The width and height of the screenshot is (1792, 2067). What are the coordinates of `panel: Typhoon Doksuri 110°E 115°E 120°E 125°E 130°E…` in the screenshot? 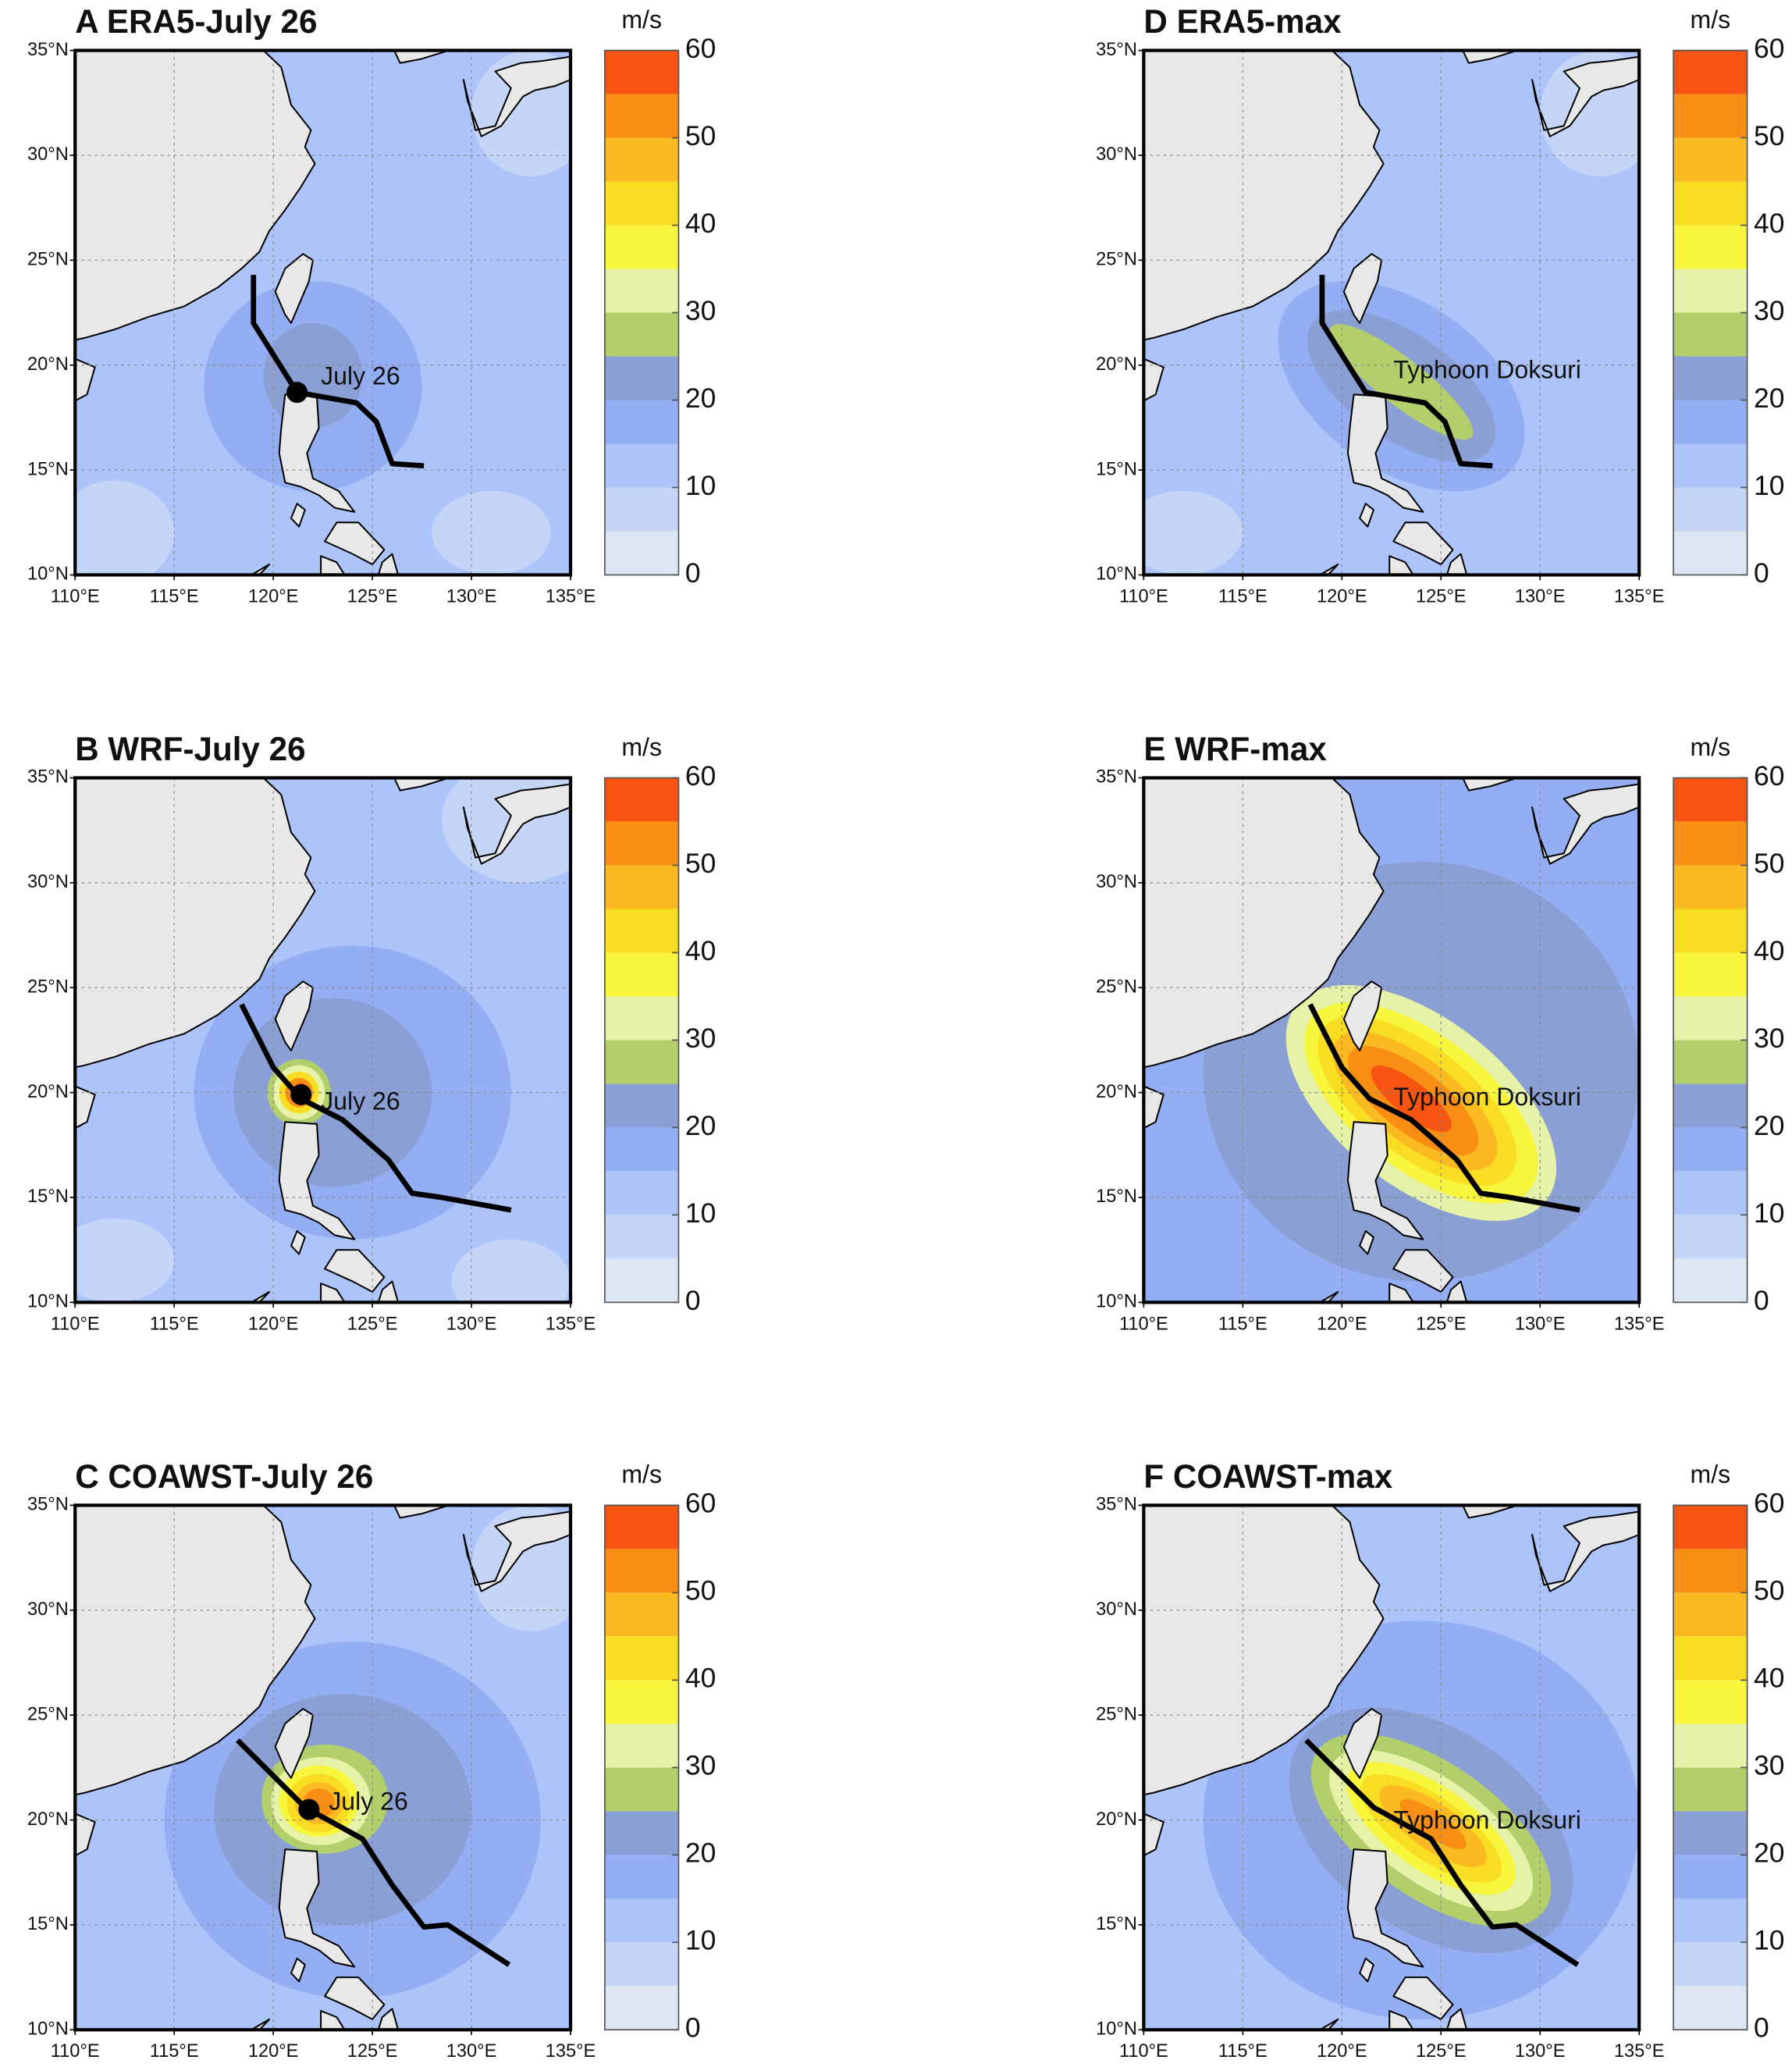 It's located at (1440, 1760).